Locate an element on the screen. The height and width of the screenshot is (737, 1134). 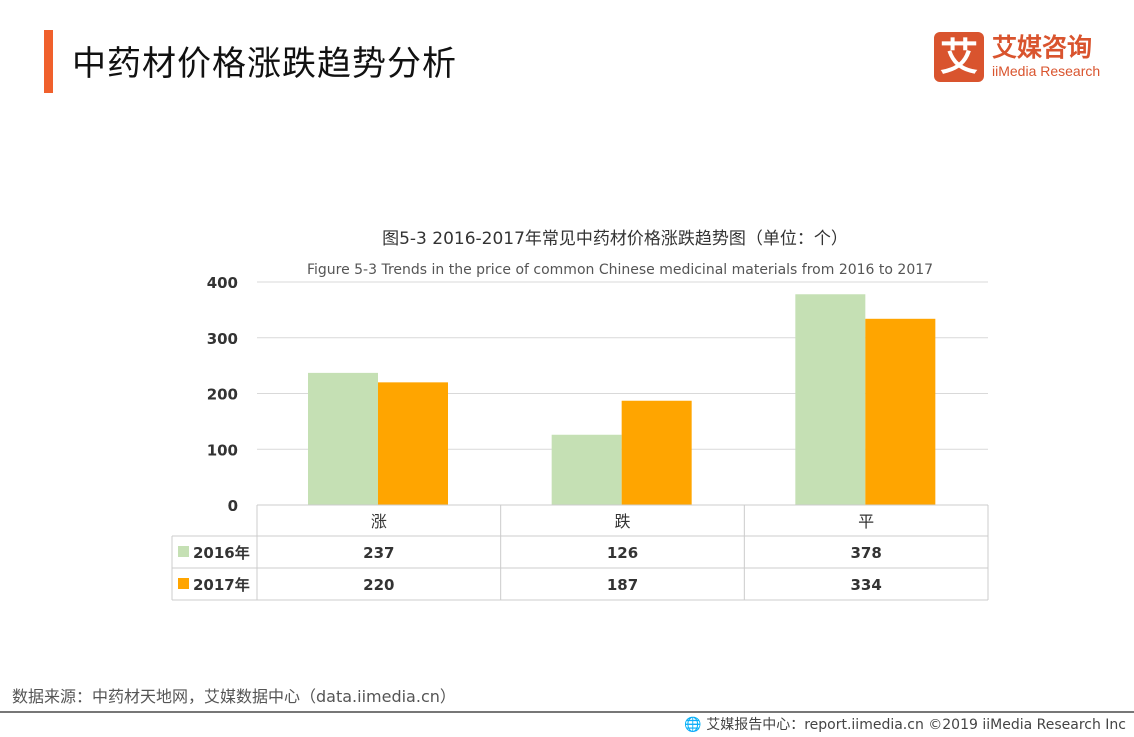
data-value: 187 is located at coordinates (622, 585).